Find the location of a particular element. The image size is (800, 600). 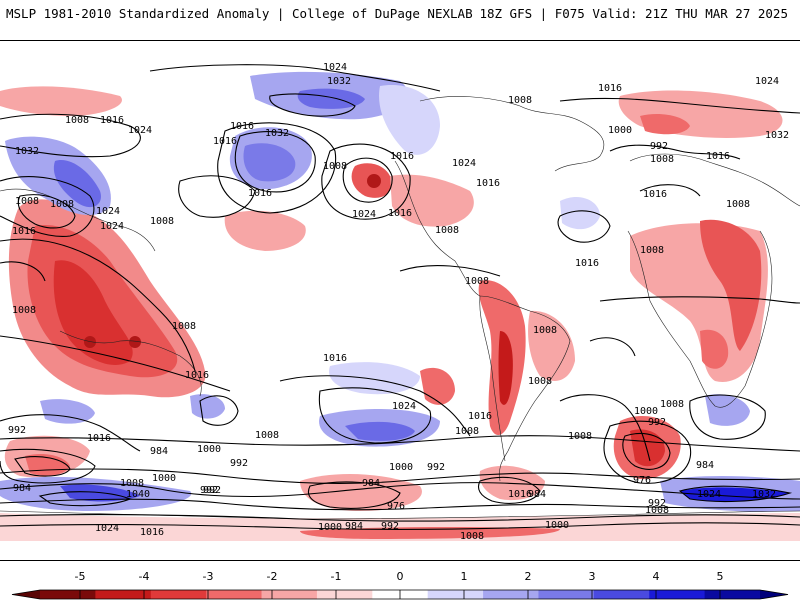

colorbar: -5 -4 -3 -2 -1 0 1 2 3 4 5 is located at coordinates (400, 585).